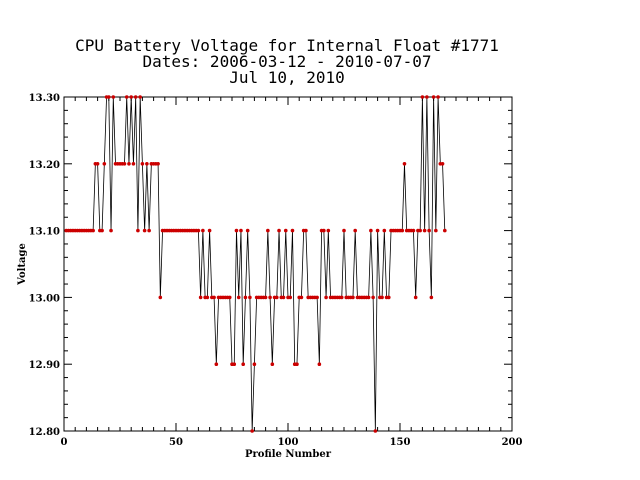 This screenshot has height=480, width=640. What do you see at coordinates (400, 442) in the screenshot?
I see `x-tick-label: 150` at bounding box center [400, 442].